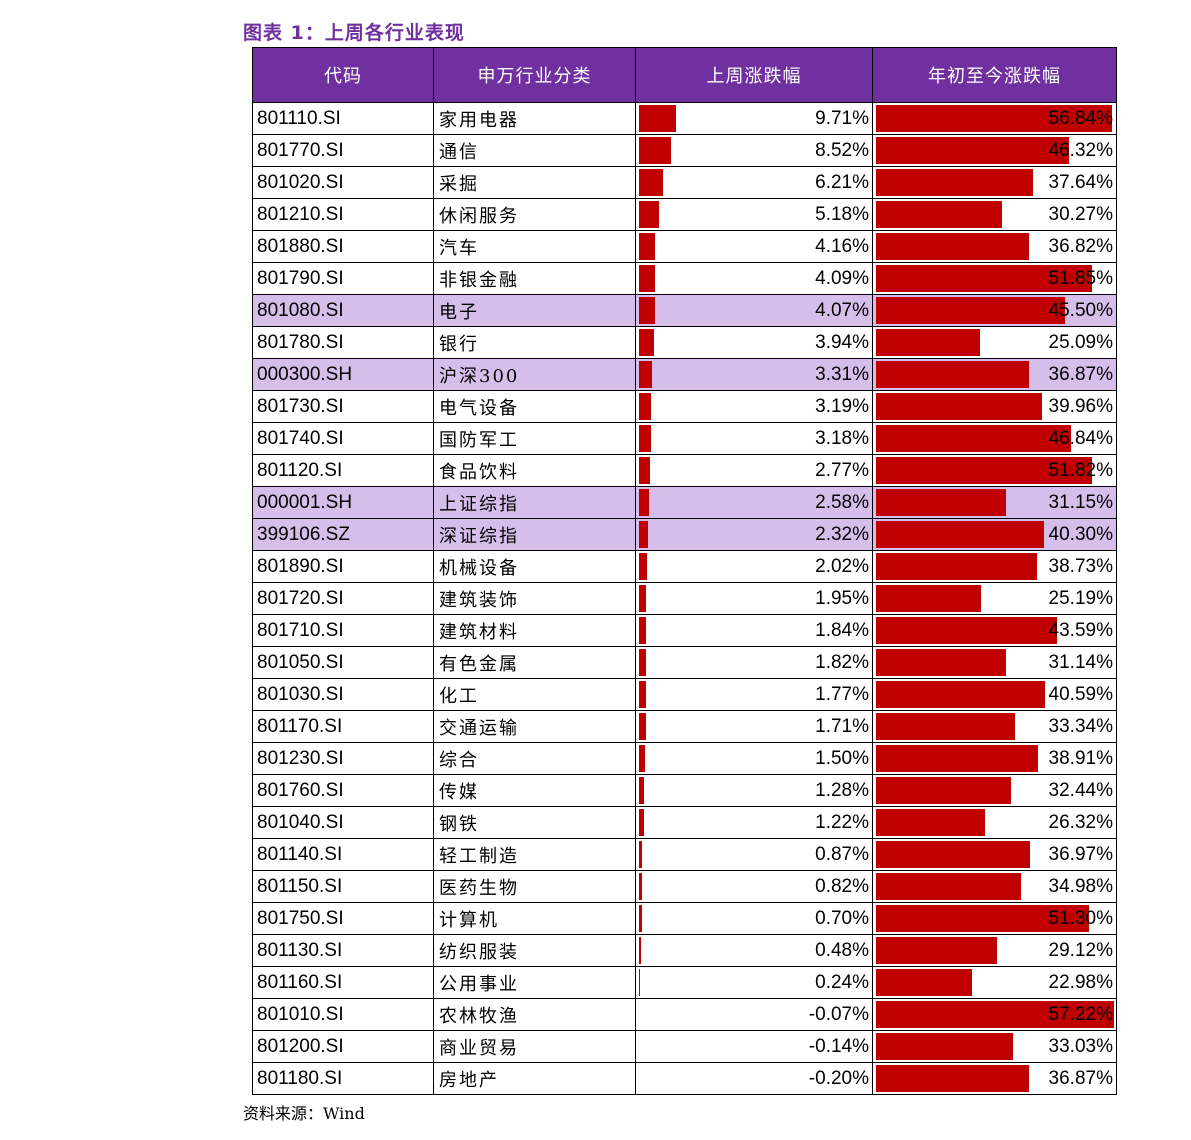 This screenshot has height=1140, width=1191. What do you see at coordinates (842, 150) in the screenshot?
I see `weekly-change-label: 8.52%` at bounding box center [842, 150].